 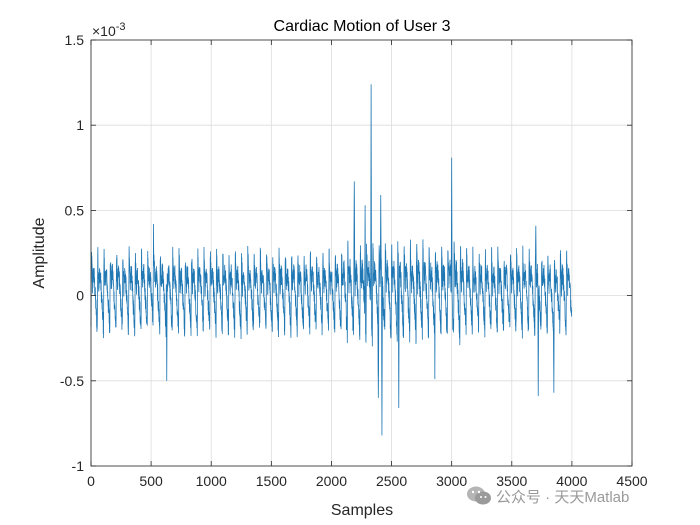 I want to click on x-tick-label: 4500, so click(x=631, y=481).